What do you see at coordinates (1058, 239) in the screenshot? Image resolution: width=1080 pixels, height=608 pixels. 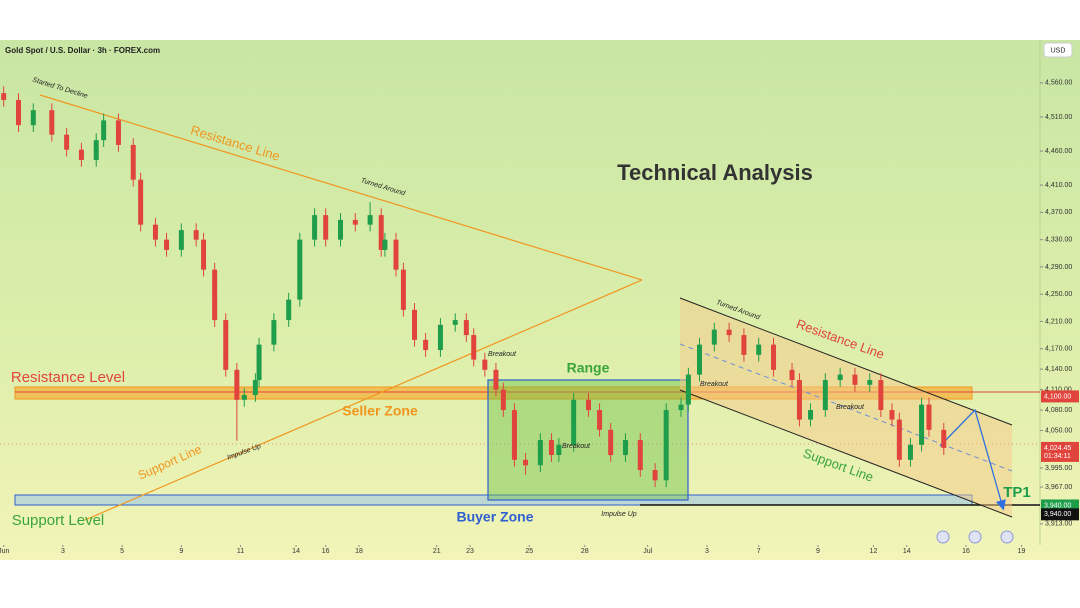 I see `y-tick-label: 4,330.00` at bounding box center [1058, 239].